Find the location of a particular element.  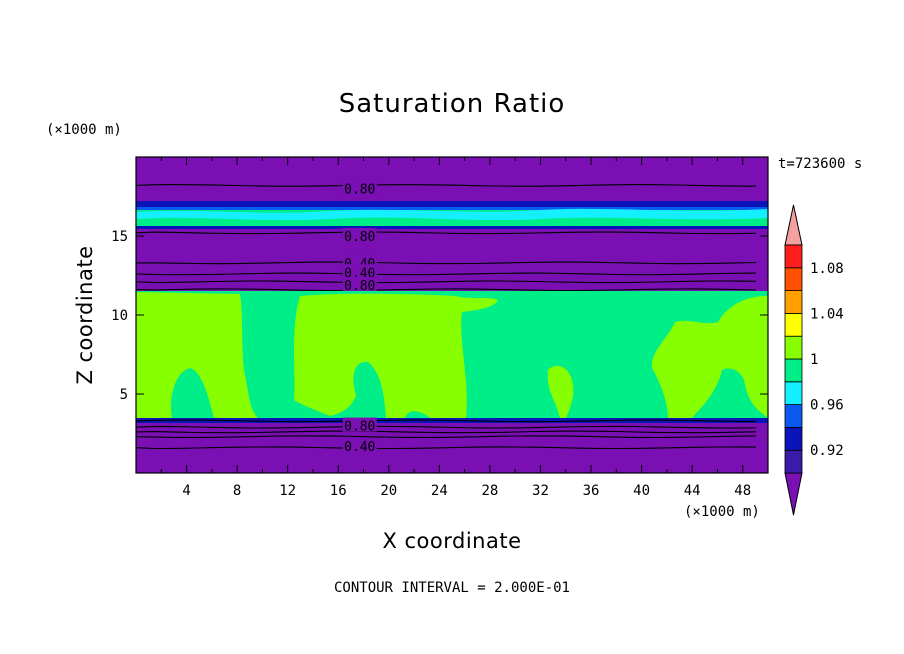

x-unit-label: (×1000 m) is located at coordinates (722, 512).